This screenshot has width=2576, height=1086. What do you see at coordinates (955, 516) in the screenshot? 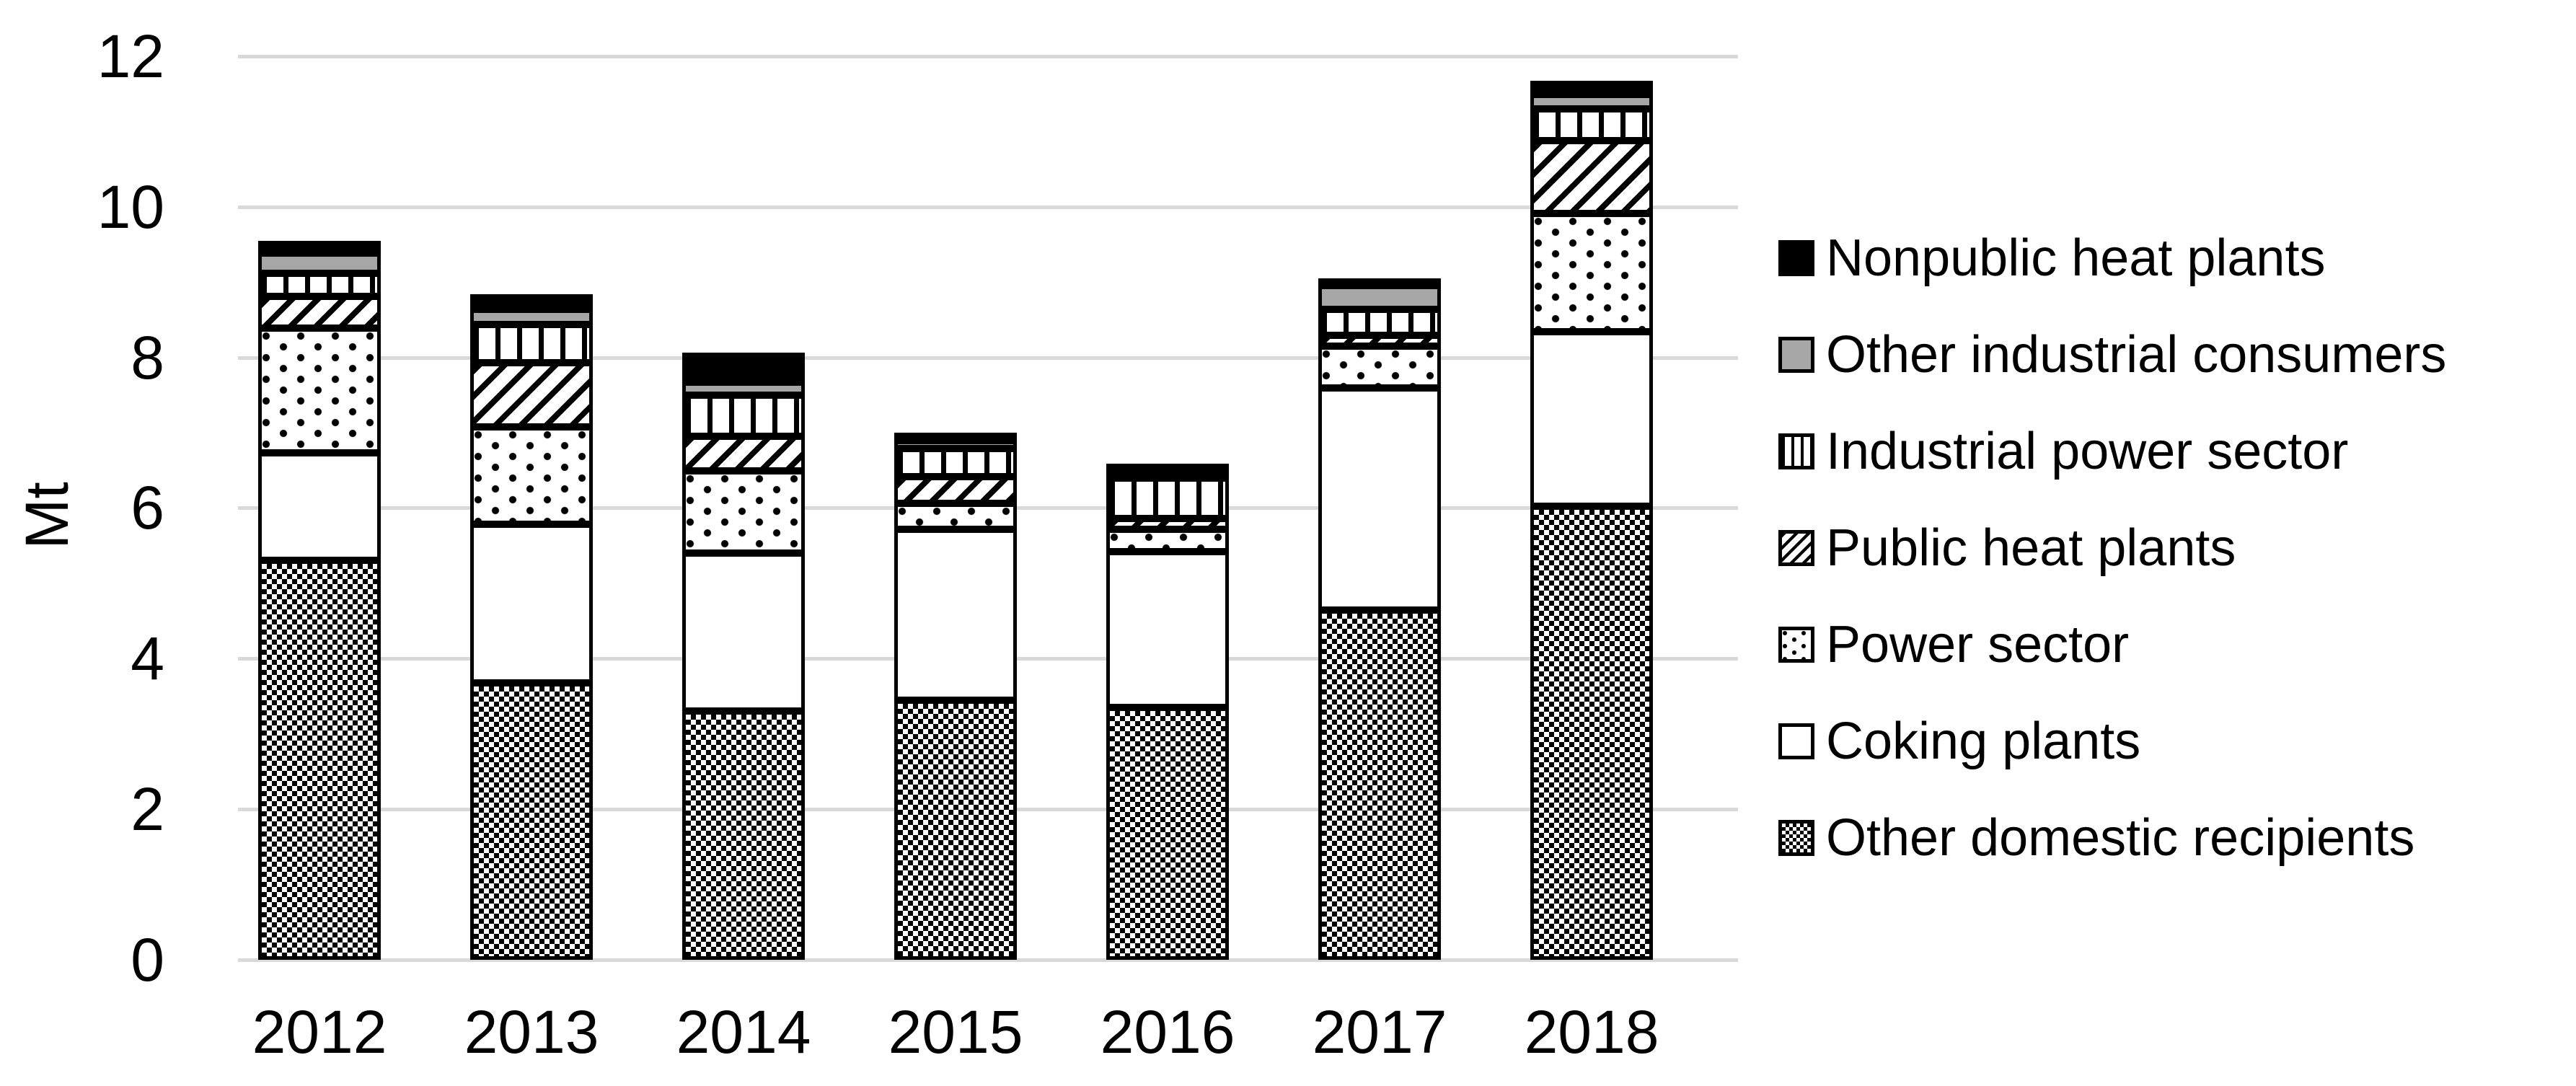
I see `bar-segment-2015-dots` at bounding box center [955, 516].